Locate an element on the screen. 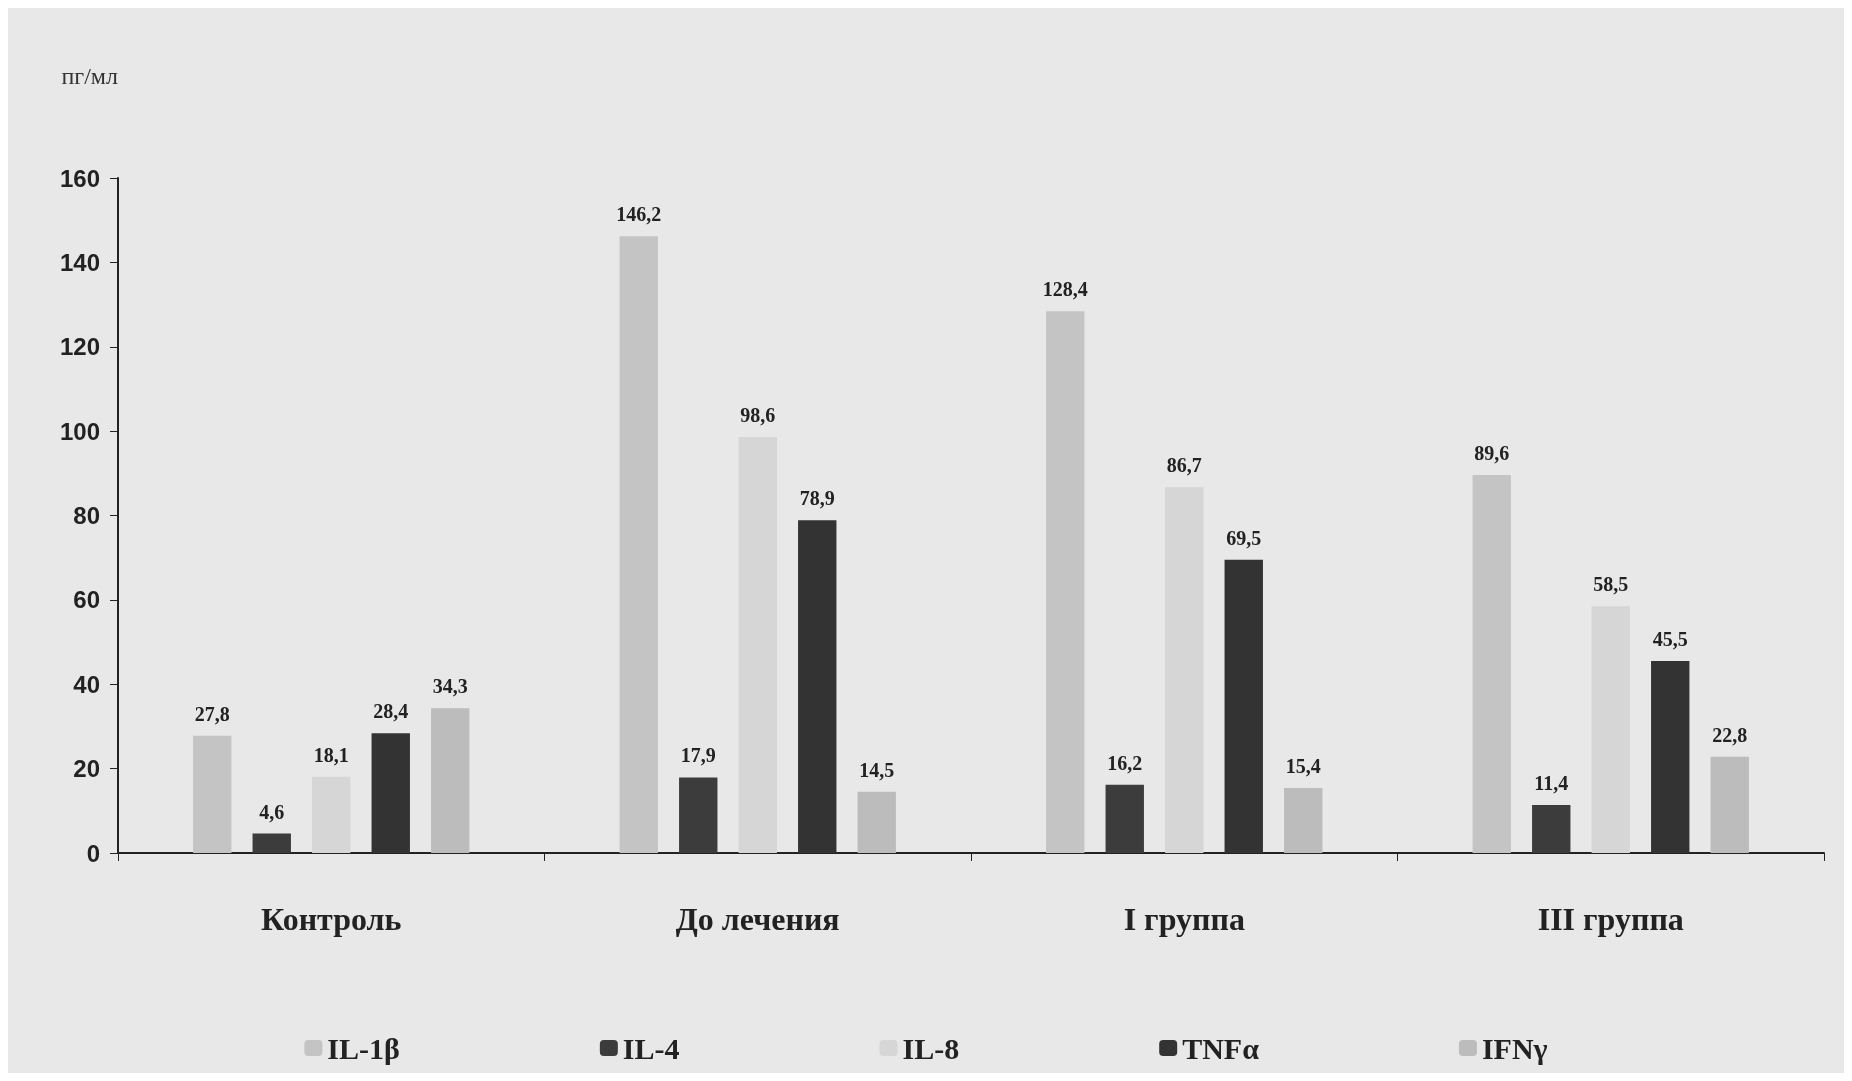 The width and height of the screenshot is (1852, 1081). data-label: 98,6 is located at coordinates (758, 415).